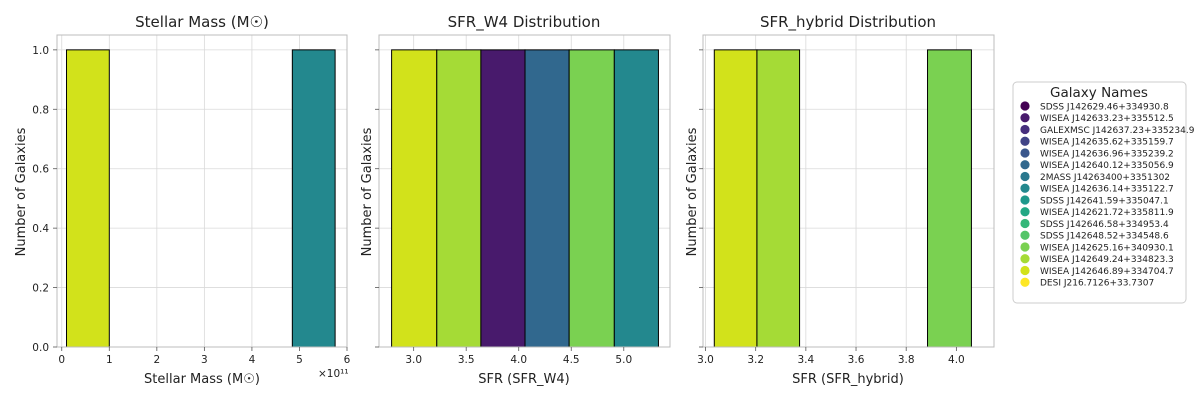 The image size is (1200, 400). What do you see at coordinates (40, 229) in the screenshot?
I see `y-tick-label: 0.4` at bounding box center [40, 229].